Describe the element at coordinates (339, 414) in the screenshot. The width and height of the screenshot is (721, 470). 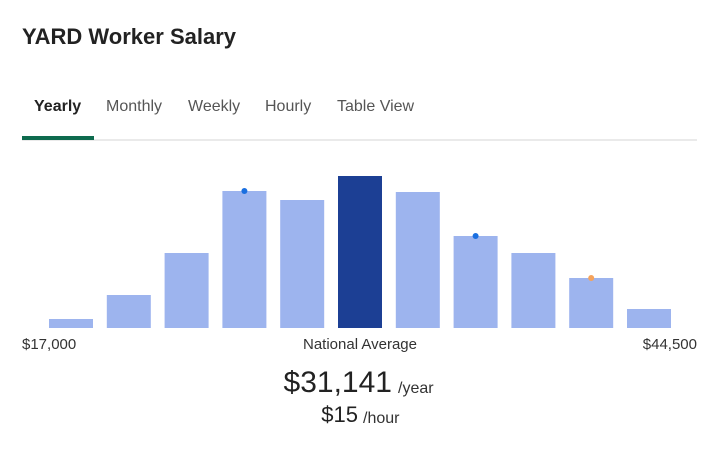
I see `hourly-salary: $15` at that location.